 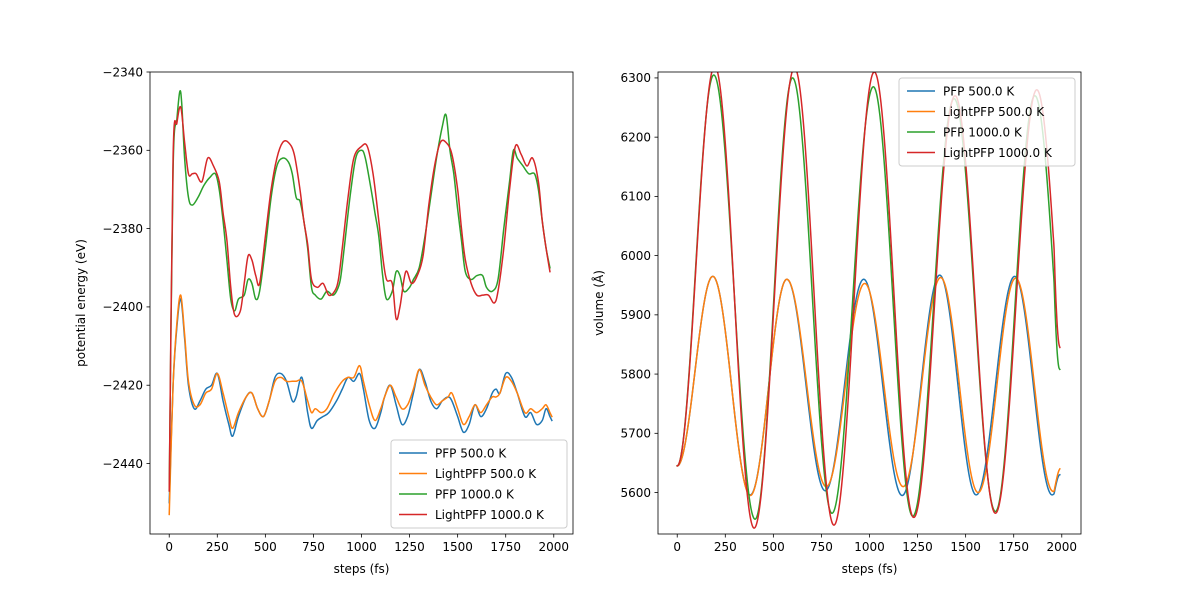 I want to click on y-tick-label: −2400, so click(x=122, y=307).